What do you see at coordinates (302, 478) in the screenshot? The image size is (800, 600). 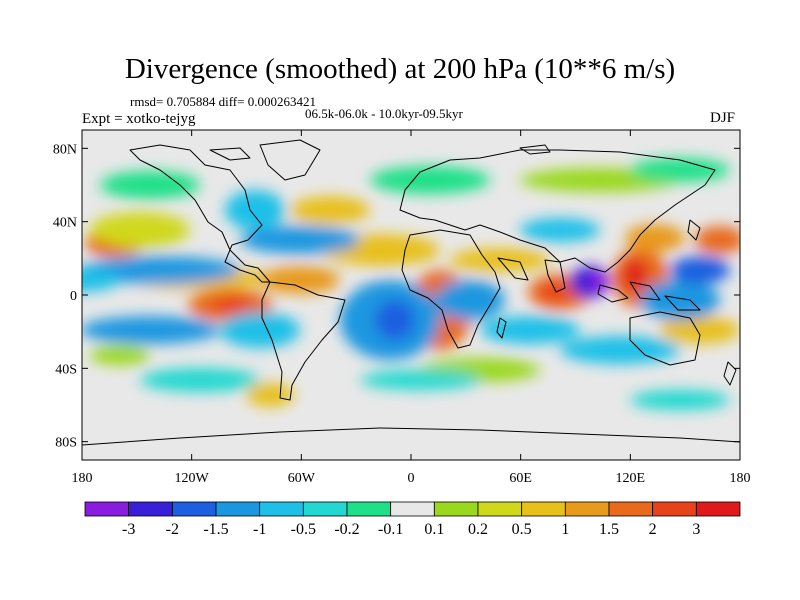 I see `lon-tick-label: 60W` at bounding box center [302, 478].